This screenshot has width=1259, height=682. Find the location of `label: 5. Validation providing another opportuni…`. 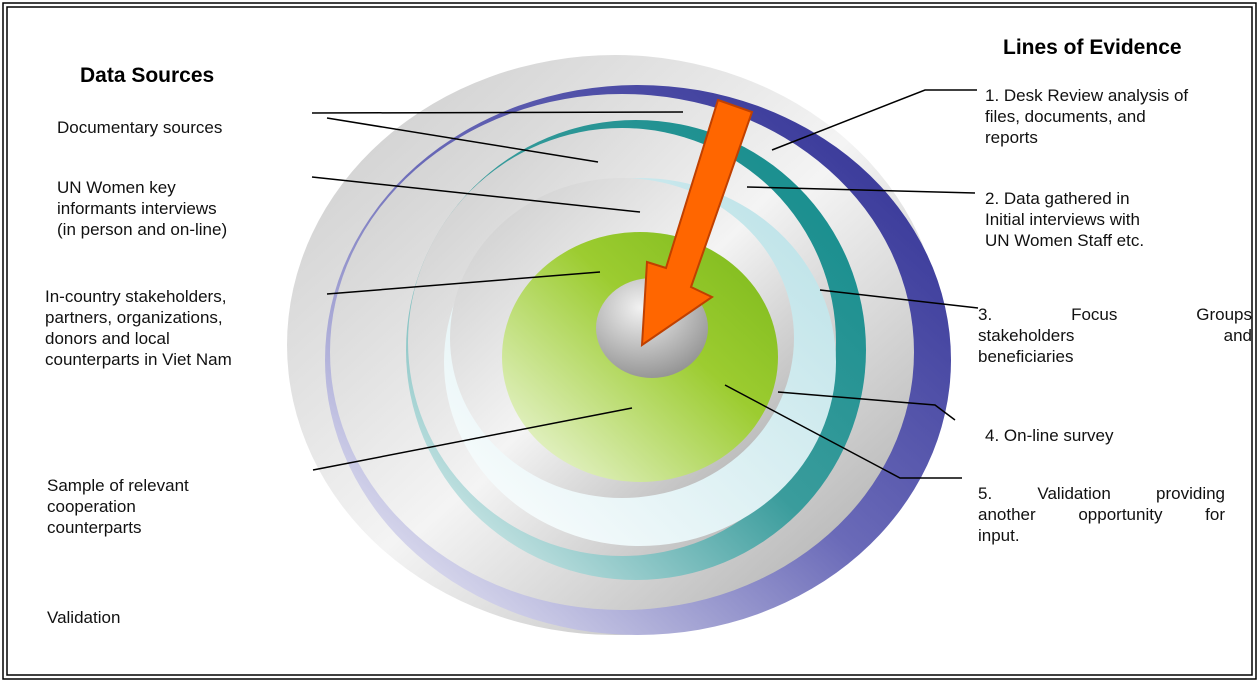

label: 5. Validation providing another opportuni… is located at coordinates (1101, 514).